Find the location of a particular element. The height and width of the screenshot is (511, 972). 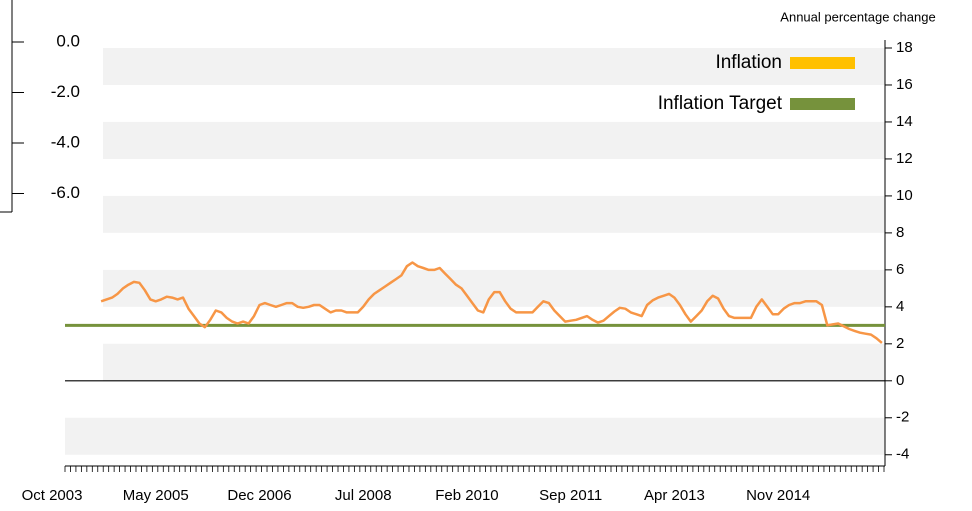

y-tick-label: 16 is located at coordinates (904, 84).